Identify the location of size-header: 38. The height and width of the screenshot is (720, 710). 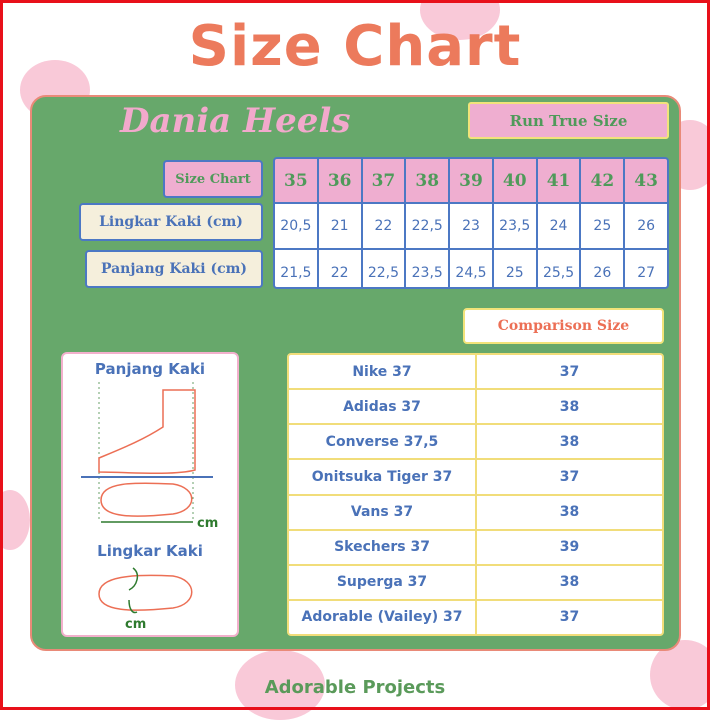
(427, 180).